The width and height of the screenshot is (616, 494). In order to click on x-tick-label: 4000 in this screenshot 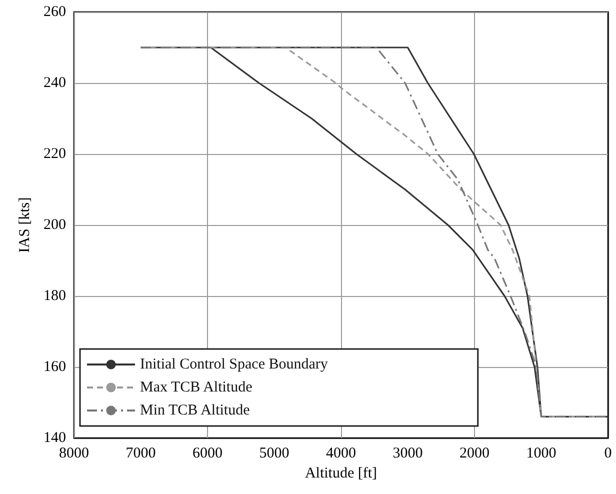, I will do `click(341, 454)`.